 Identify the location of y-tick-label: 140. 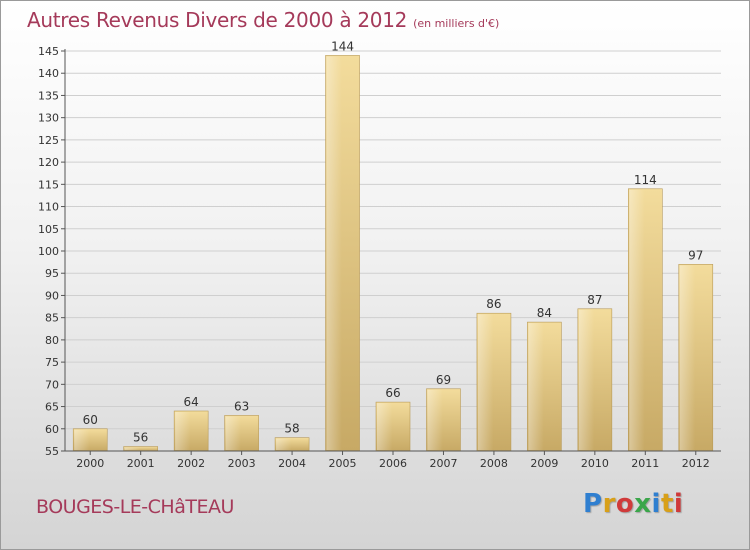
(48, 73).